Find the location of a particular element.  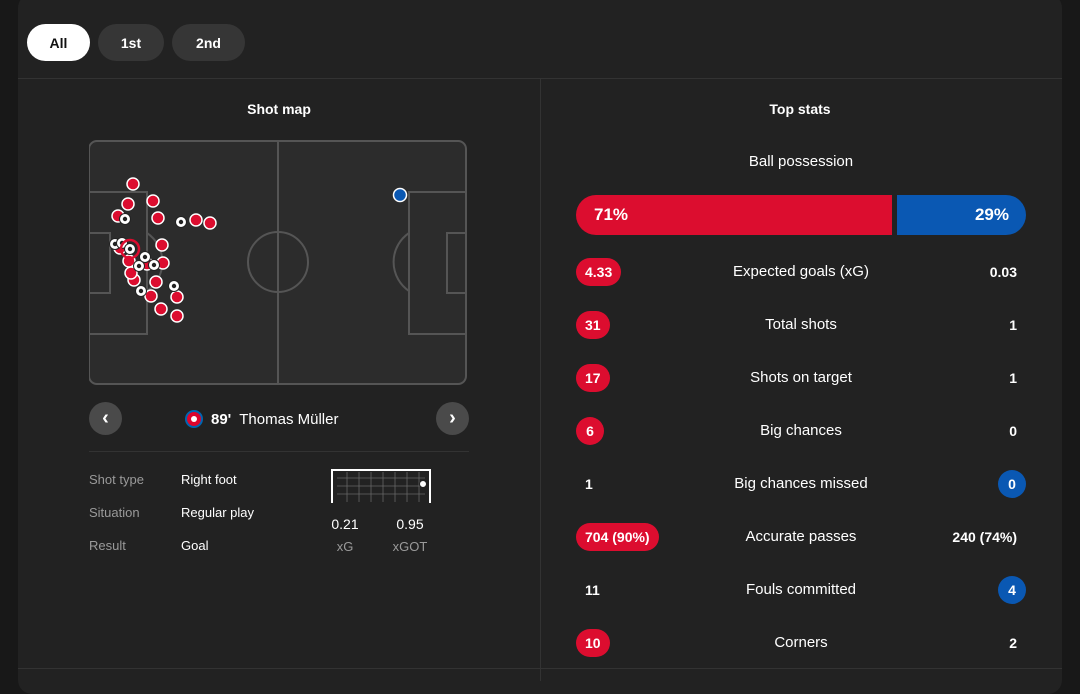

stat-row-accurate-passes: 704 (90%) Accurate passes 240 (74%) is located at coordinates (801, 537).